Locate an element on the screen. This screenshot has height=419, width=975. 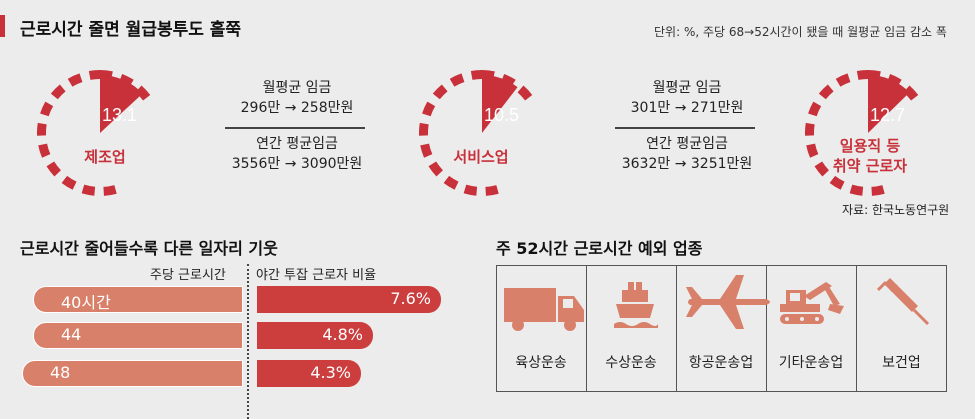
exceptions-title: 주 52시간 근로시간 예외 업종 is located at coordinates (599, 248).